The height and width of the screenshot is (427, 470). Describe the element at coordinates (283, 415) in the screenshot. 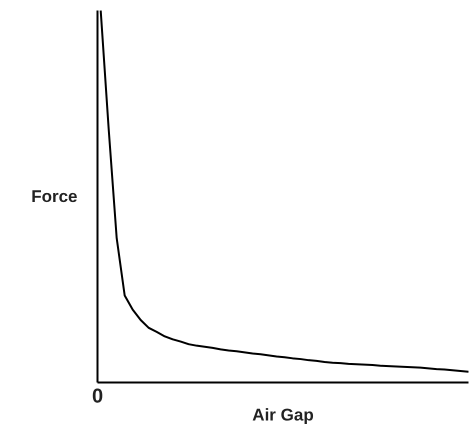

I see `x-axis-title: Air Gap` at that location.